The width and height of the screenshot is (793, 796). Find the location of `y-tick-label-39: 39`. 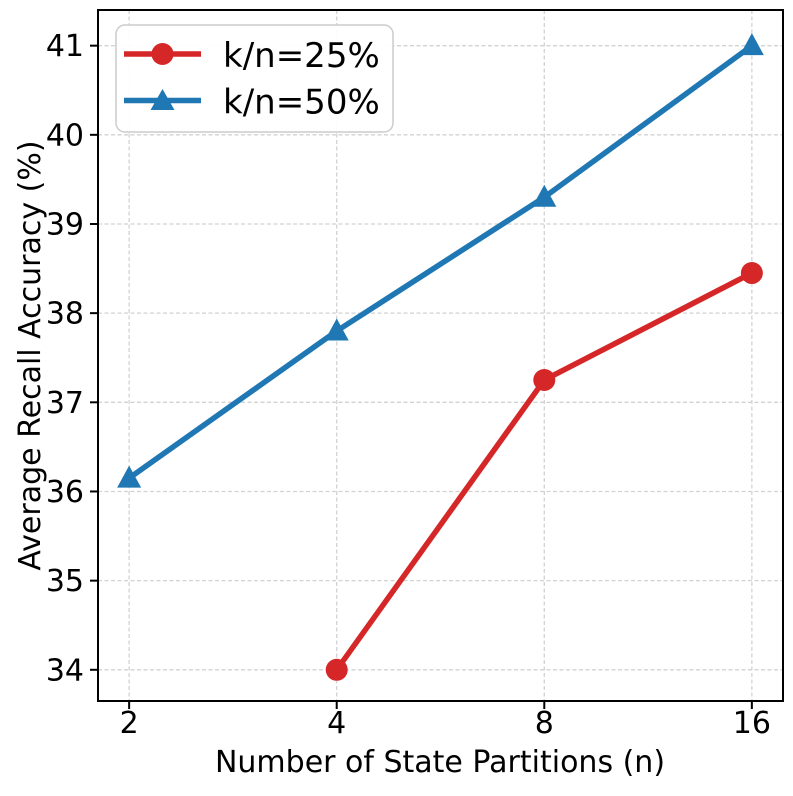

y-tick-label-39: 39 is located at coordinates (65, 224).